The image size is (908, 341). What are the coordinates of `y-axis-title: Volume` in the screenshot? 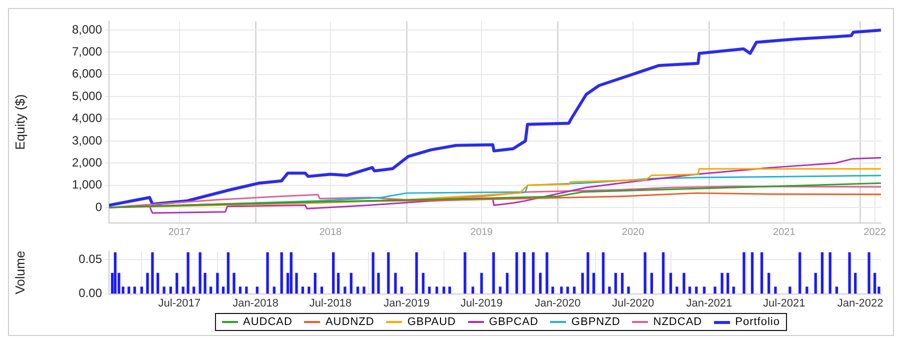 It's located at (20, 272).